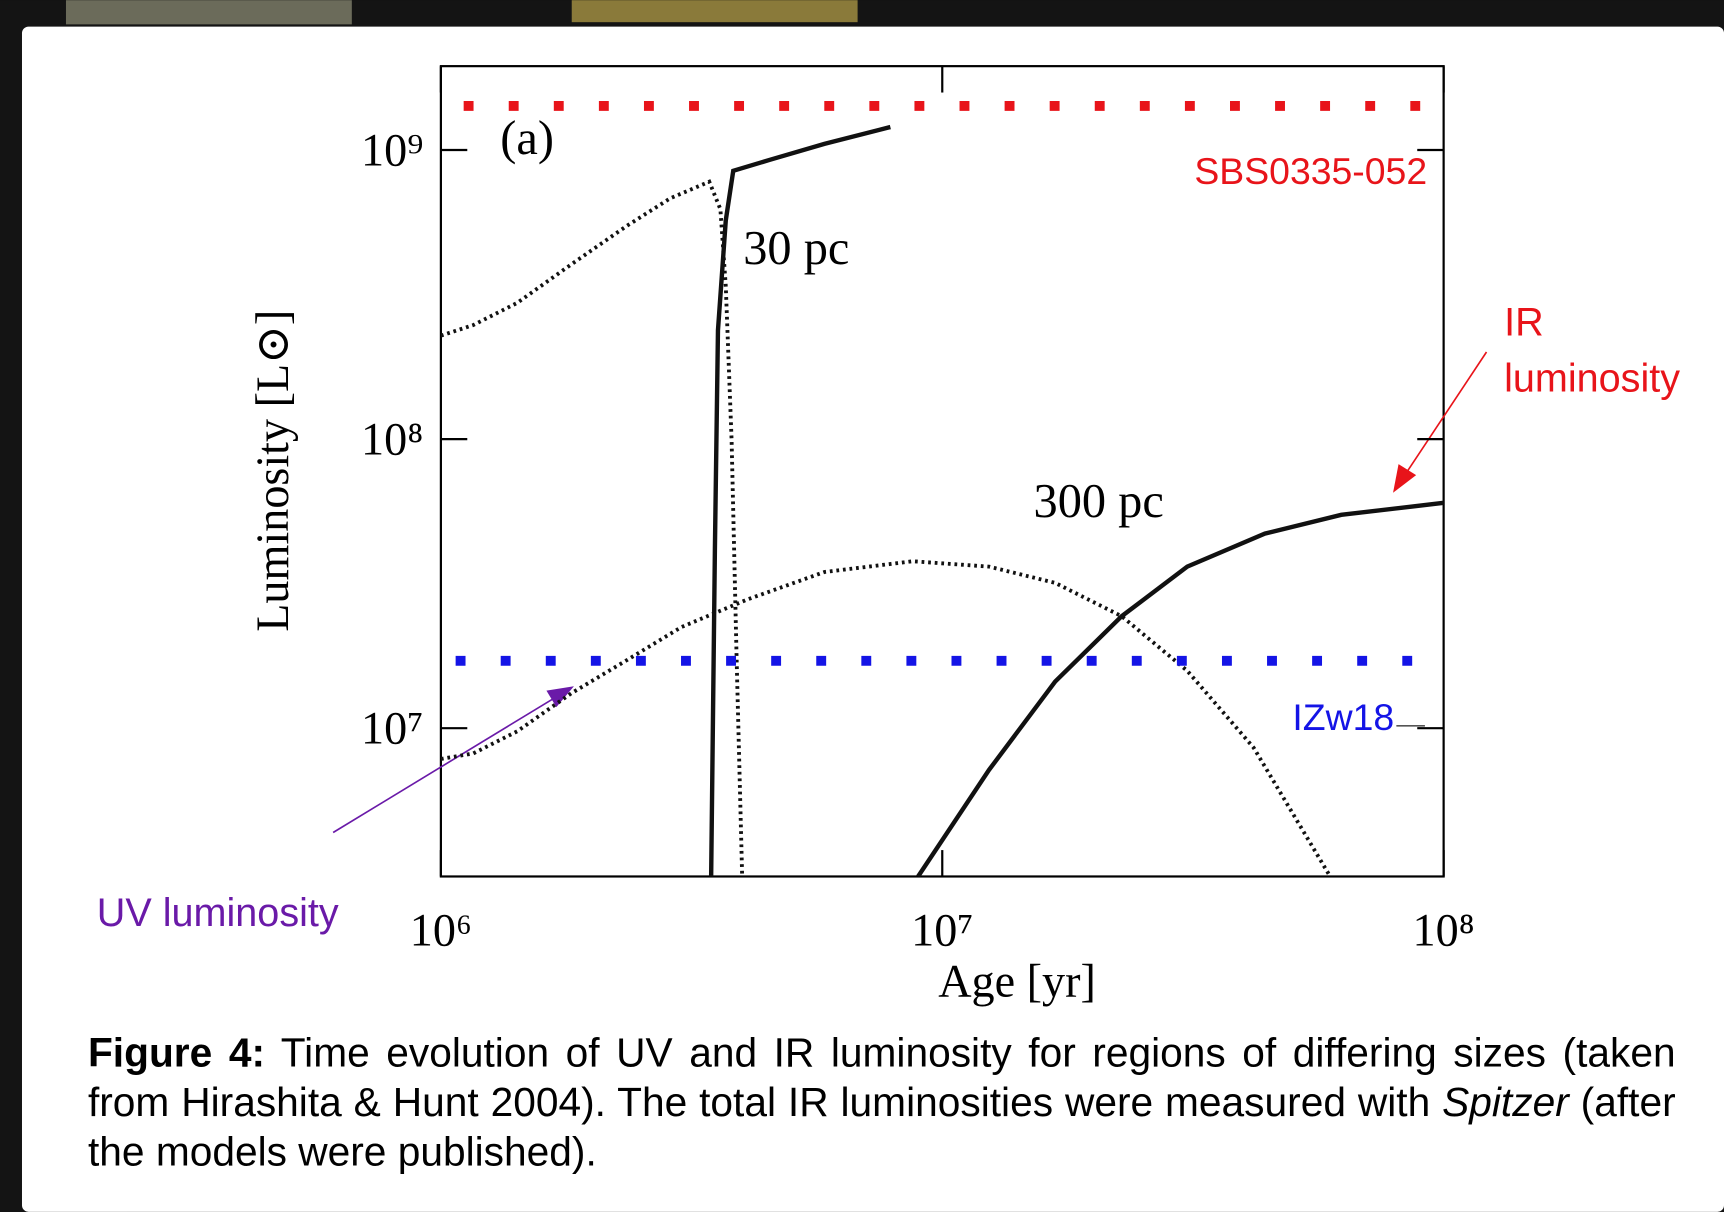 The image size is (1724, 1212). Describe the element at coordinates (527, 138) in the screenshot. I see `annotation: (a)` at that location.